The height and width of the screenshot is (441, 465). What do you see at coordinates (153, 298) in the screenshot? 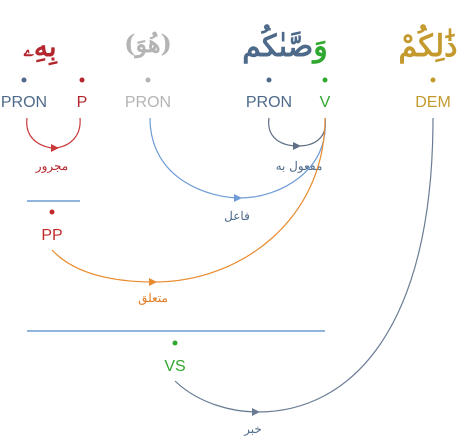
I see `label-mutaalliq: متعلق` at bounding box center [153, 298].